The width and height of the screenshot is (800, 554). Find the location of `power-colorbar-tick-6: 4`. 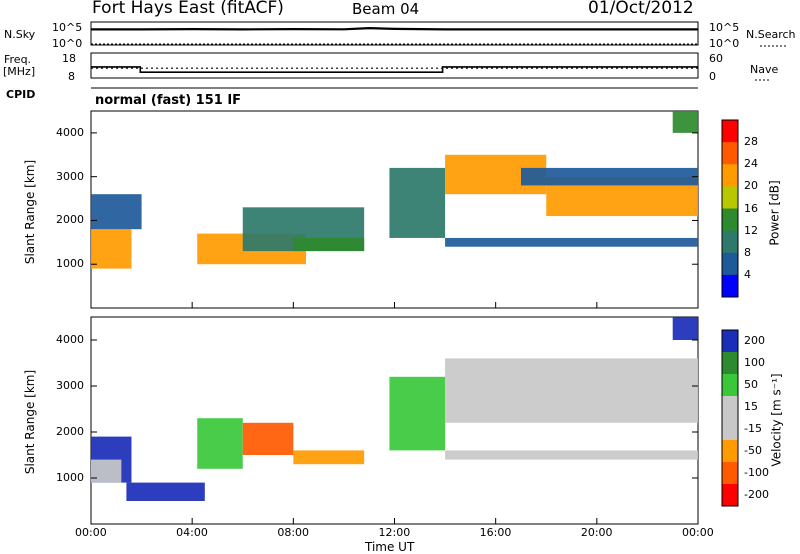

power-colorbar-tick-6: 4 is located at coordinates (747, 274).